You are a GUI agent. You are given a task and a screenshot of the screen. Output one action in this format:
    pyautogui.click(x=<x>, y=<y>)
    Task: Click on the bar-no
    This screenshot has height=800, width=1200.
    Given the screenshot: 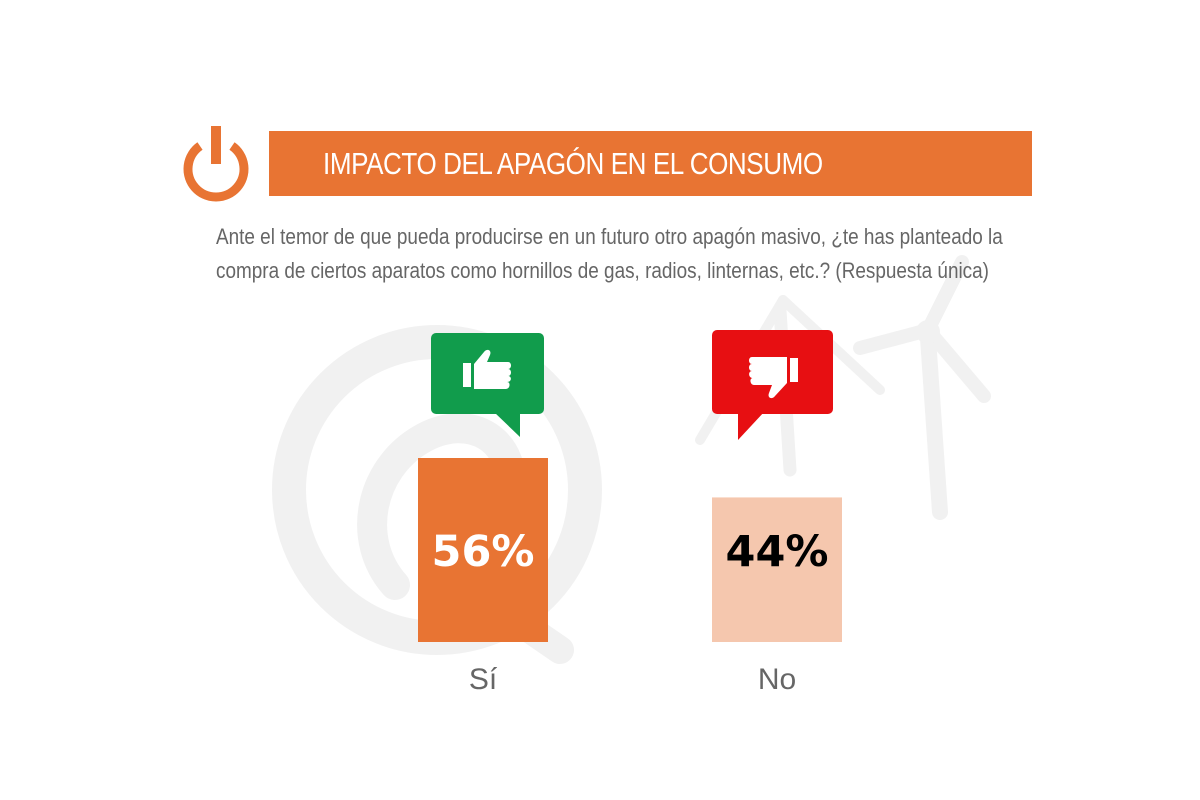 What is the action you would take?
    pyautogui.click(x=777, y=569)
    